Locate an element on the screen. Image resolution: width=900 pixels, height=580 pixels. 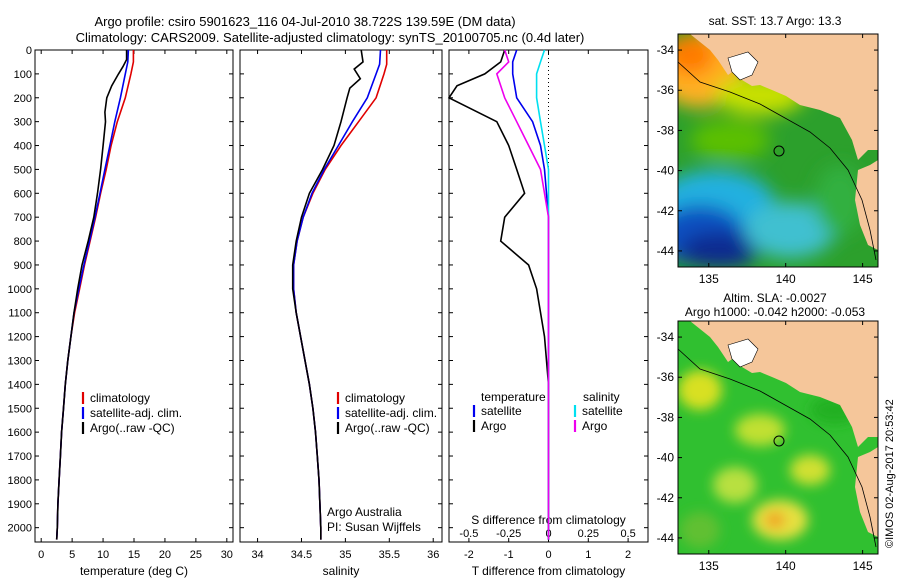
sst-map-lat-tick-label: -40 is located at coordinates (666, 171).